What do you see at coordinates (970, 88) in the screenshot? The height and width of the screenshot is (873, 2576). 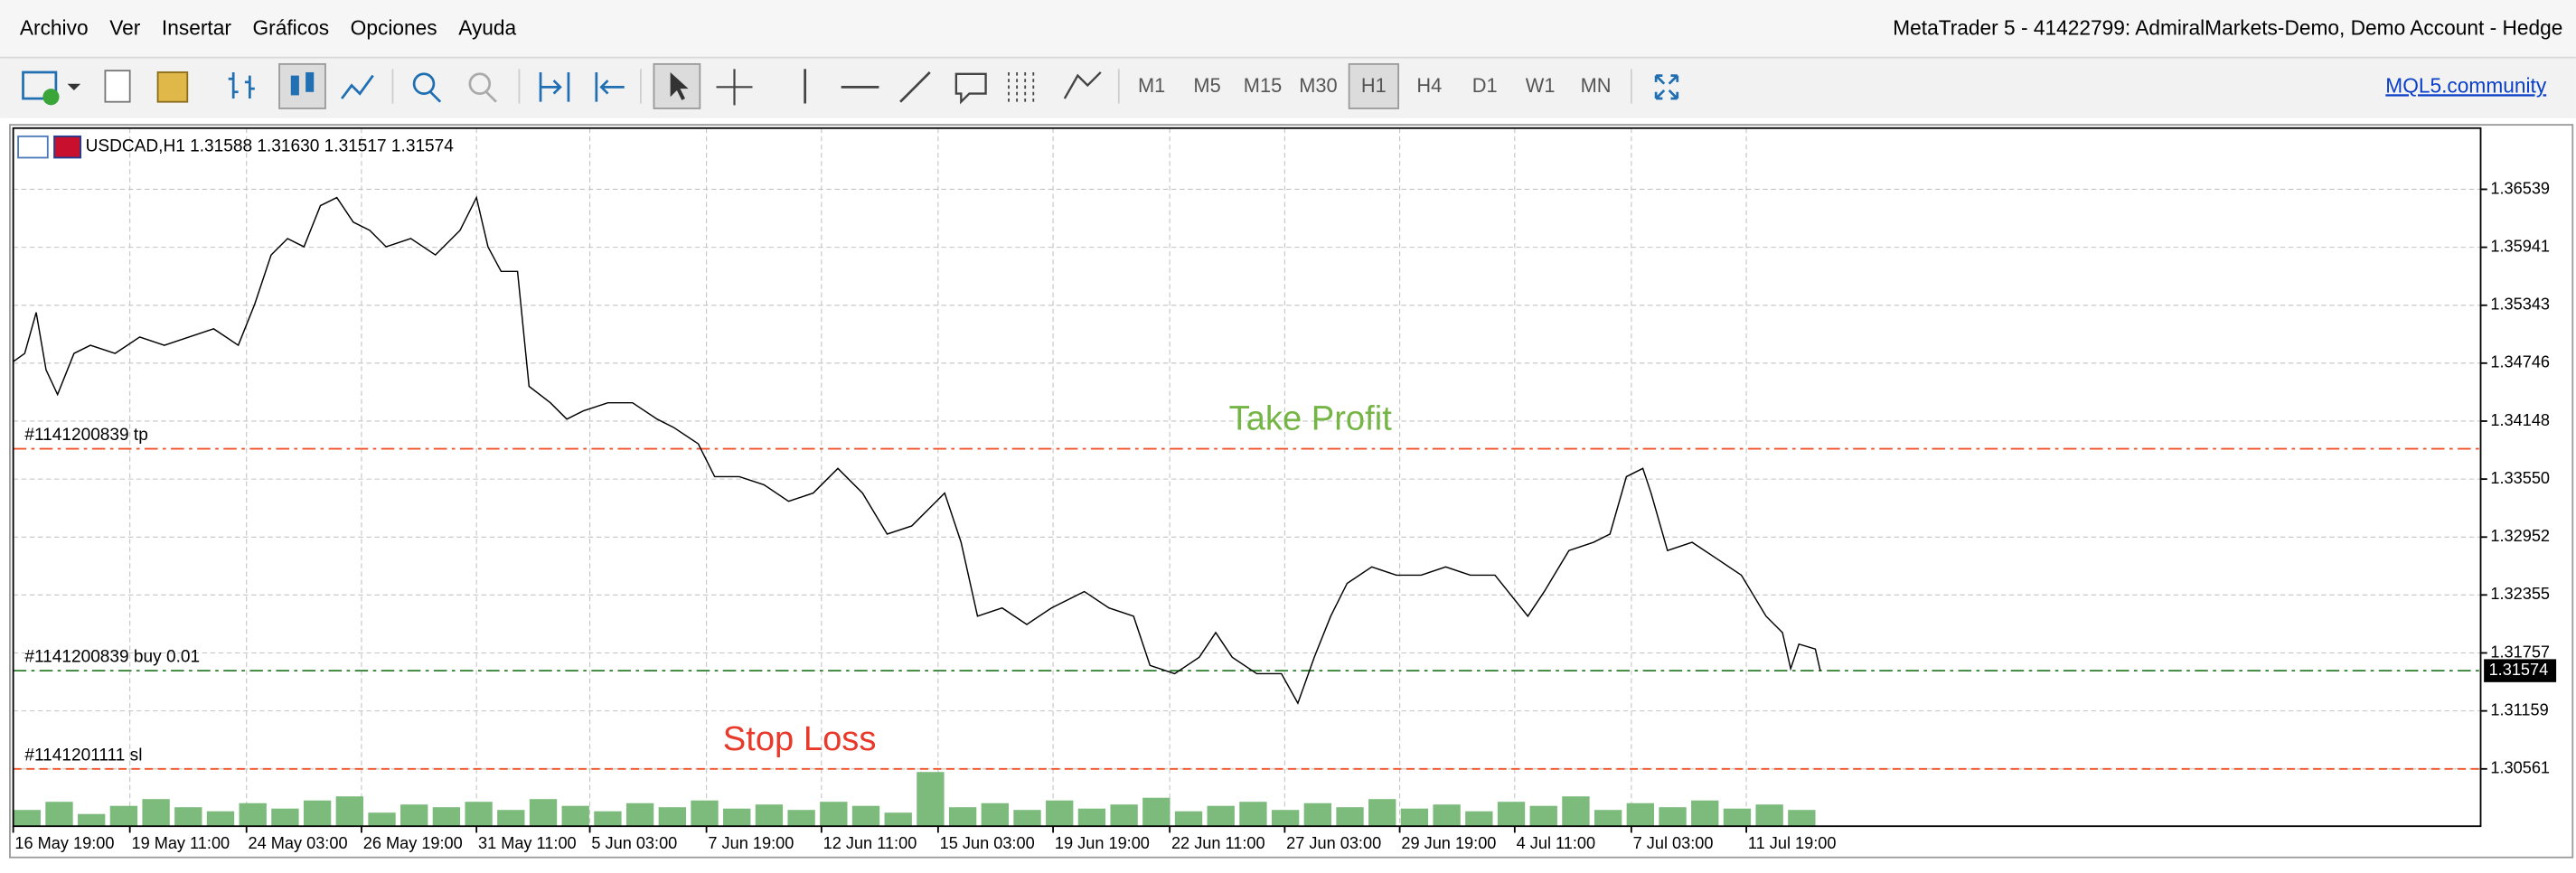 I see `text-icon` at bounding box center [970, 88].